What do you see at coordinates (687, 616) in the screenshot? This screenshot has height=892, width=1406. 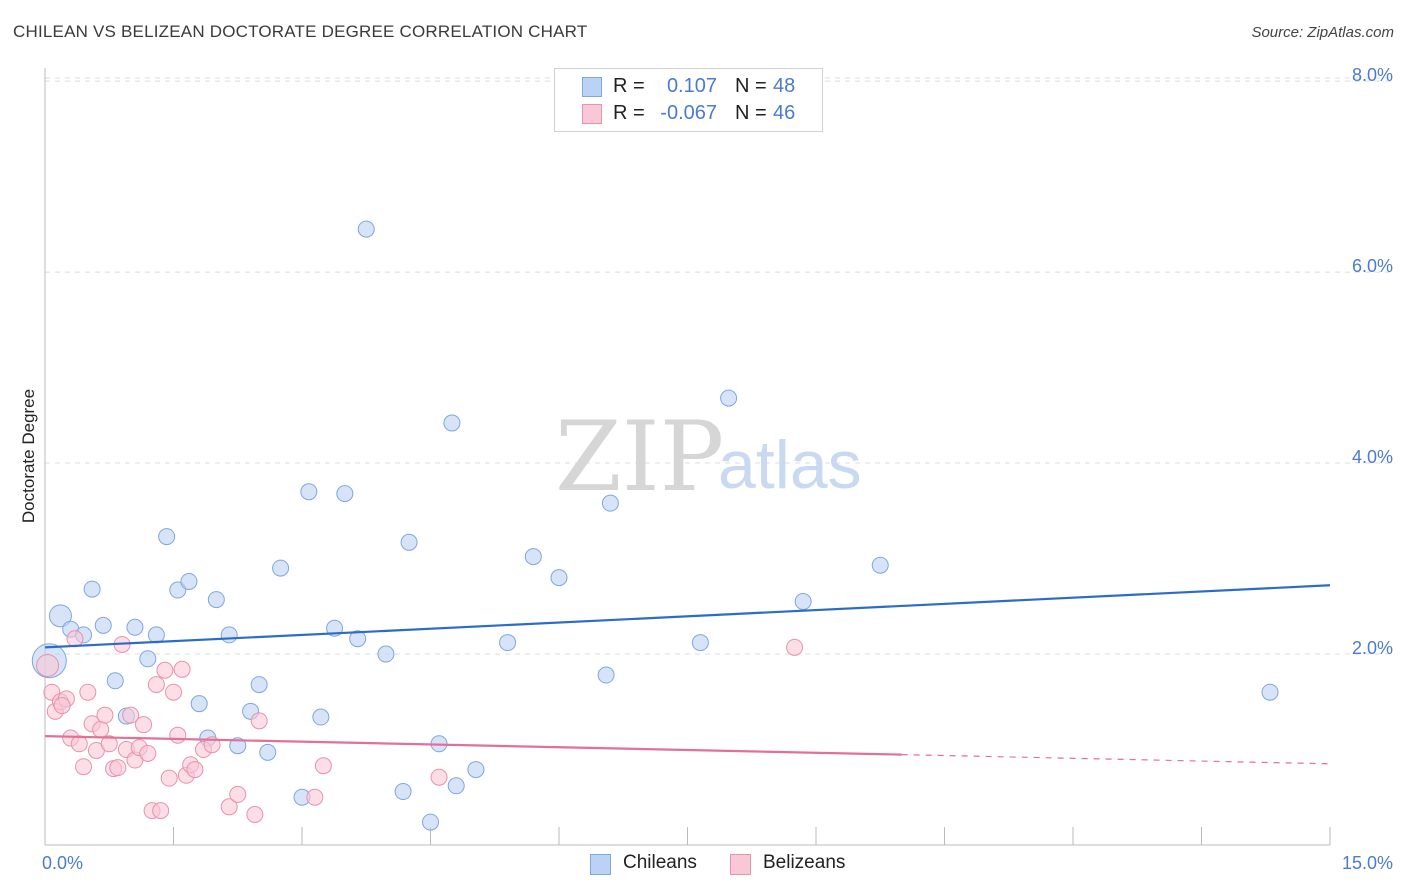 I see `trend-line-chileans` at bounding box center [687, 616].